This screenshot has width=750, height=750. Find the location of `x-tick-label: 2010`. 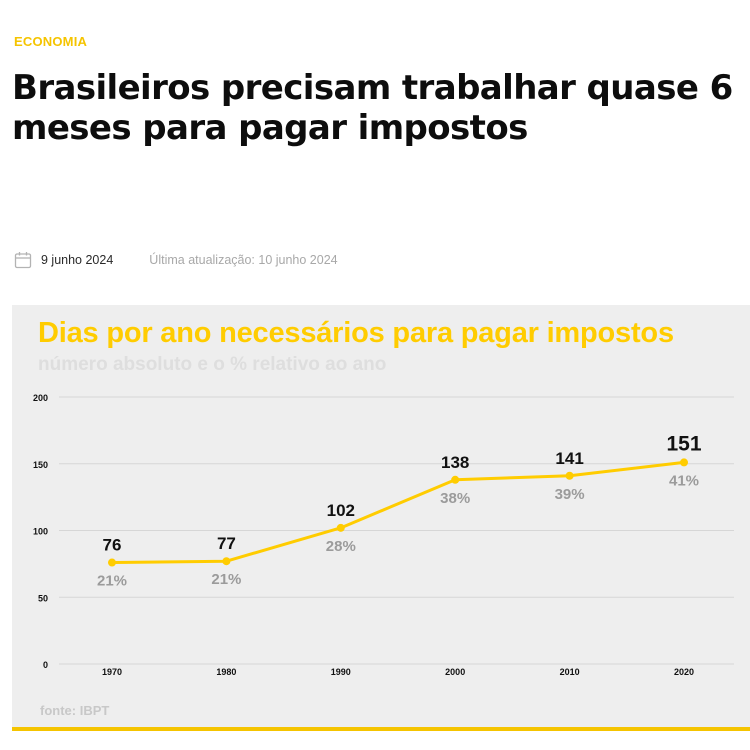

x-tick-label: 2010 is located at coordinates (570, 672).